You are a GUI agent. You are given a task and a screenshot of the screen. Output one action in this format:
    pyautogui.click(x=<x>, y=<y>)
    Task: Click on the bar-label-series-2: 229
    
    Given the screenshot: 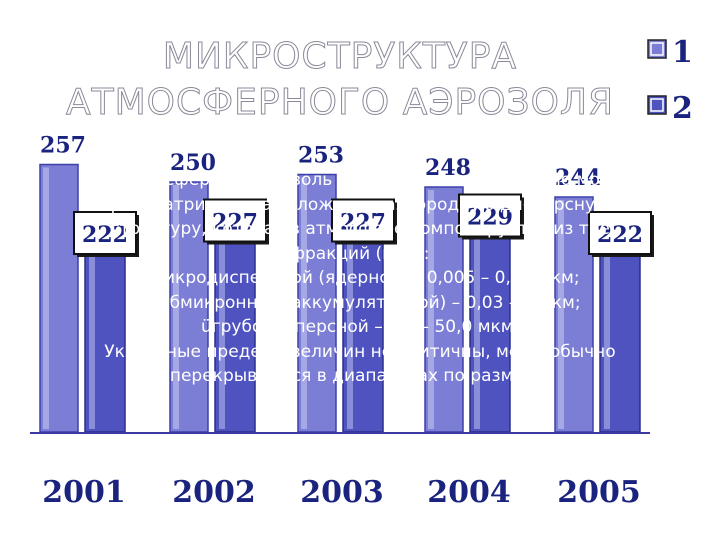 What is the action you would take?
    pyautogui.click(x=490, y=218)
    